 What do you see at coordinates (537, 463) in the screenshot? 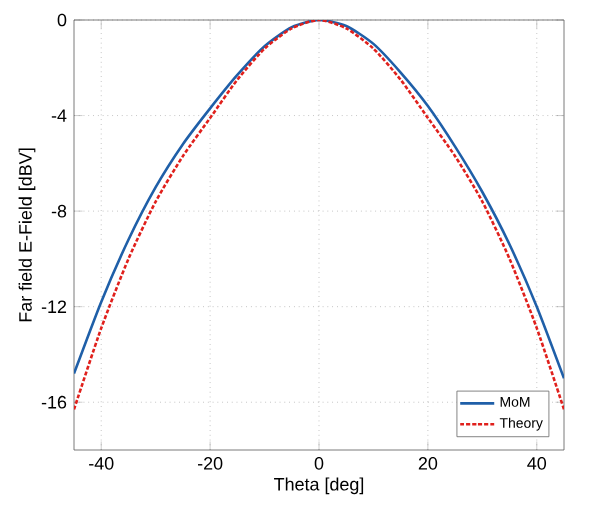
I see `x-tick-label: 40` at bounding box center [537, 463].